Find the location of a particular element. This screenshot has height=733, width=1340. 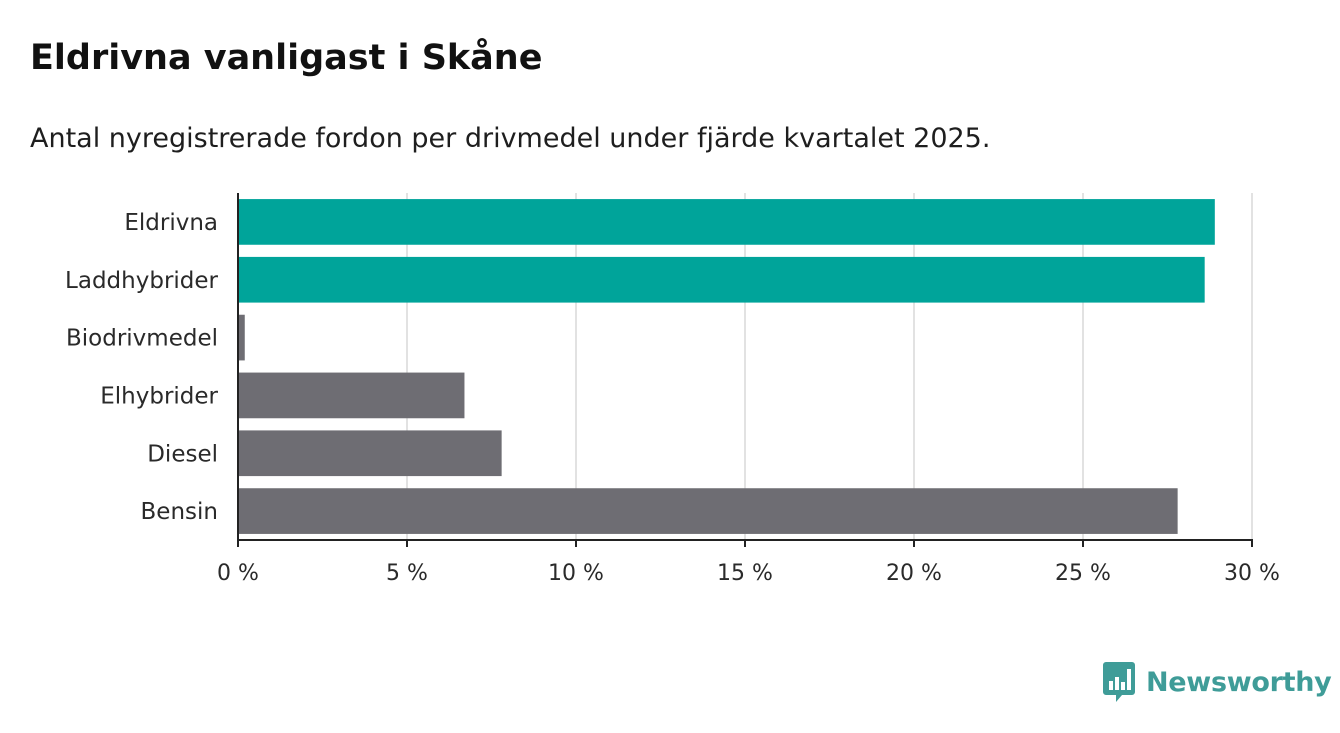

tick-label-30: 30 % is located at coordinates (1252, 573).